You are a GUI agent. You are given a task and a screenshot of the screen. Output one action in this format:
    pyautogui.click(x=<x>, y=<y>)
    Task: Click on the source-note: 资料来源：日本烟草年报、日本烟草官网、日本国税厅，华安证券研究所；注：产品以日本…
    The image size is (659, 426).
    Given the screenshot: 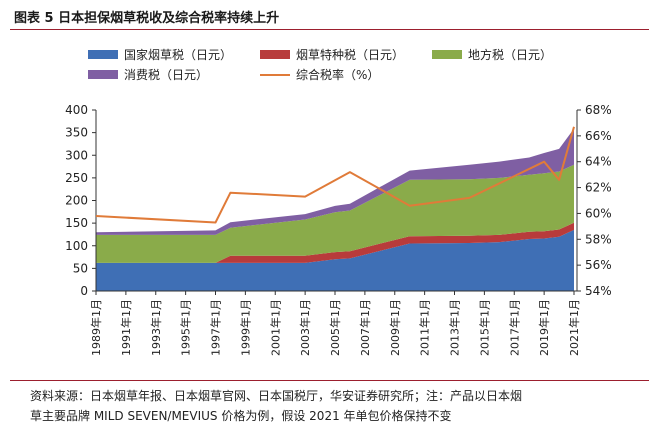 What is the action you would take?
    pyautogui.click(x=340, y=406)
    